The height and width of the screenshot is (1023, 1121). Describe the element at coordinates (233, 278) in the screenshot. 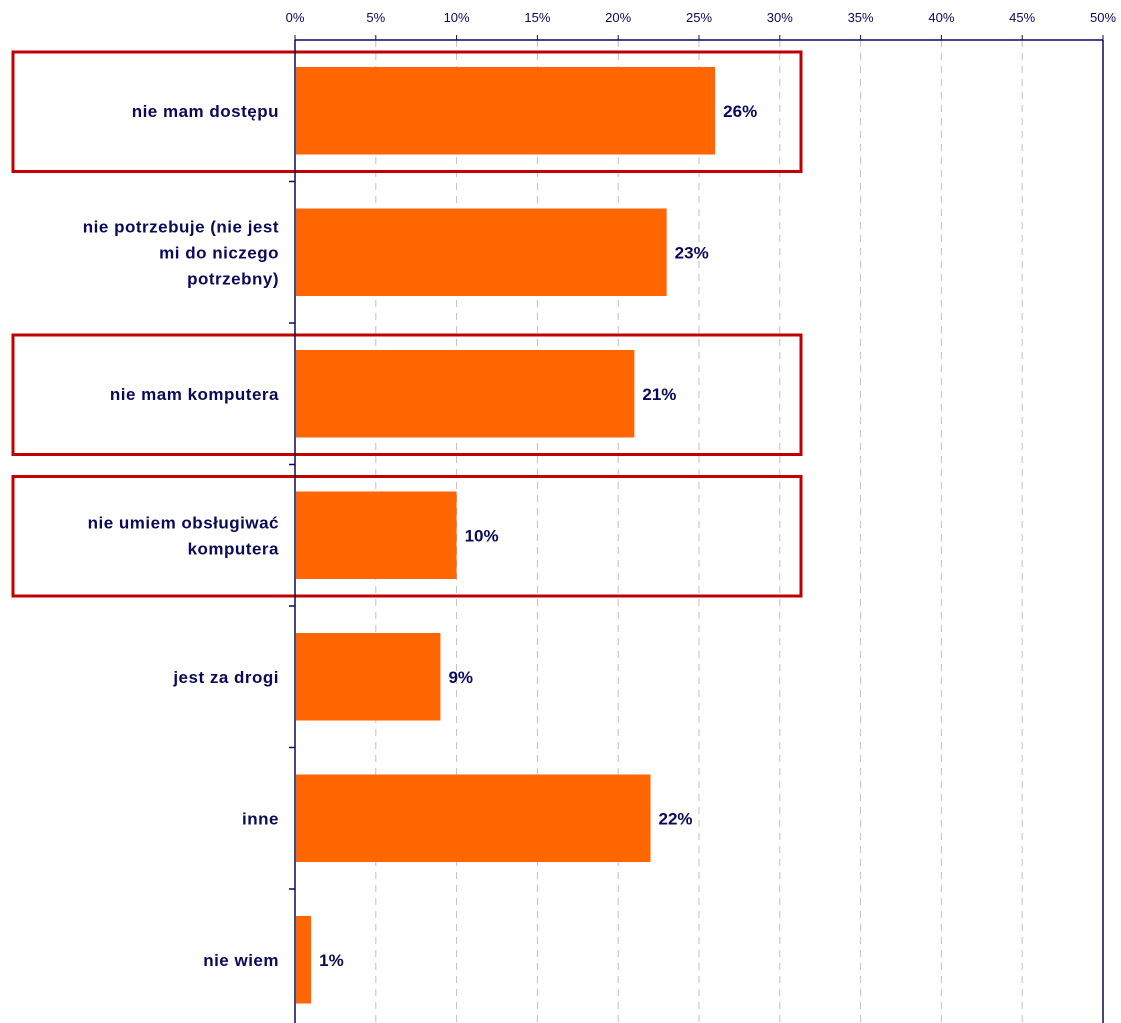

I see `category-label-line: potrzebny)` at that location.